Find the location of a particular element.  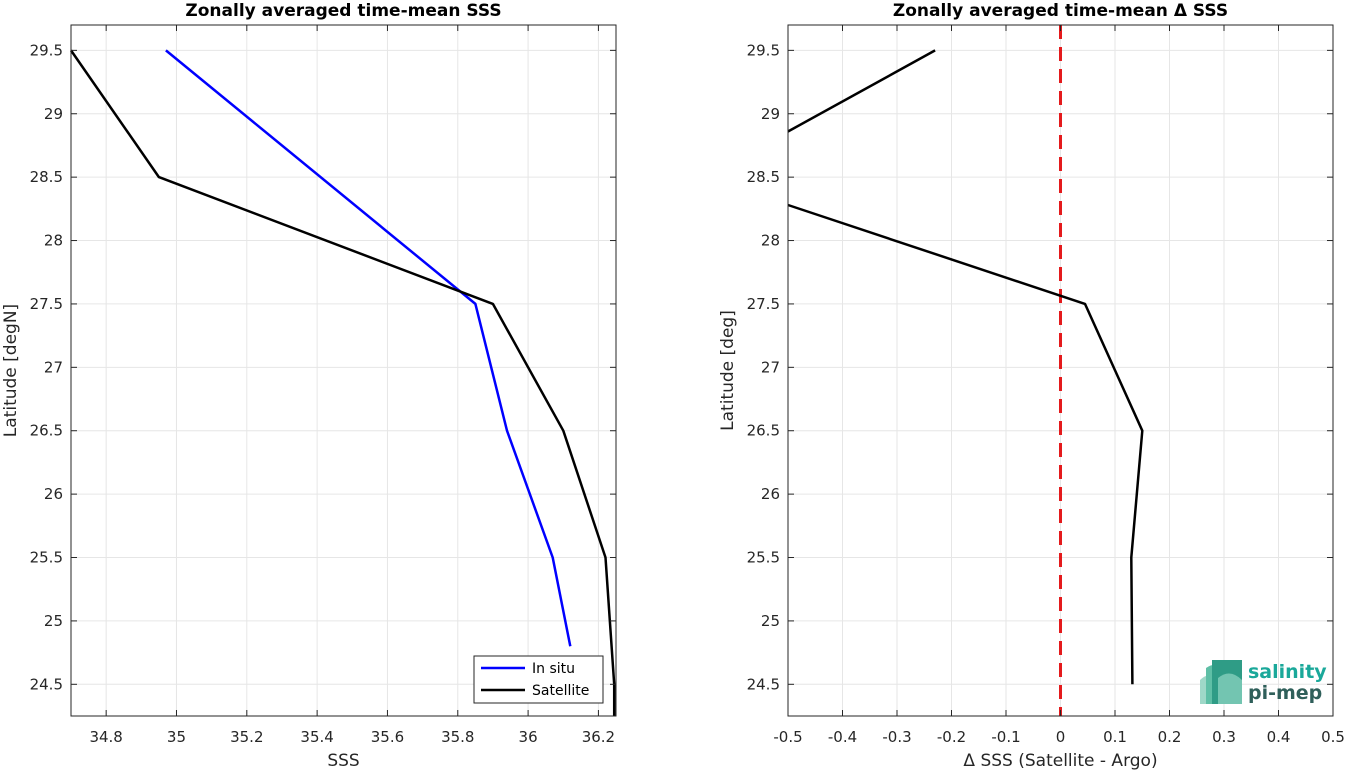

x-axis-label-left: SSS is located at coordinates (343, 760).